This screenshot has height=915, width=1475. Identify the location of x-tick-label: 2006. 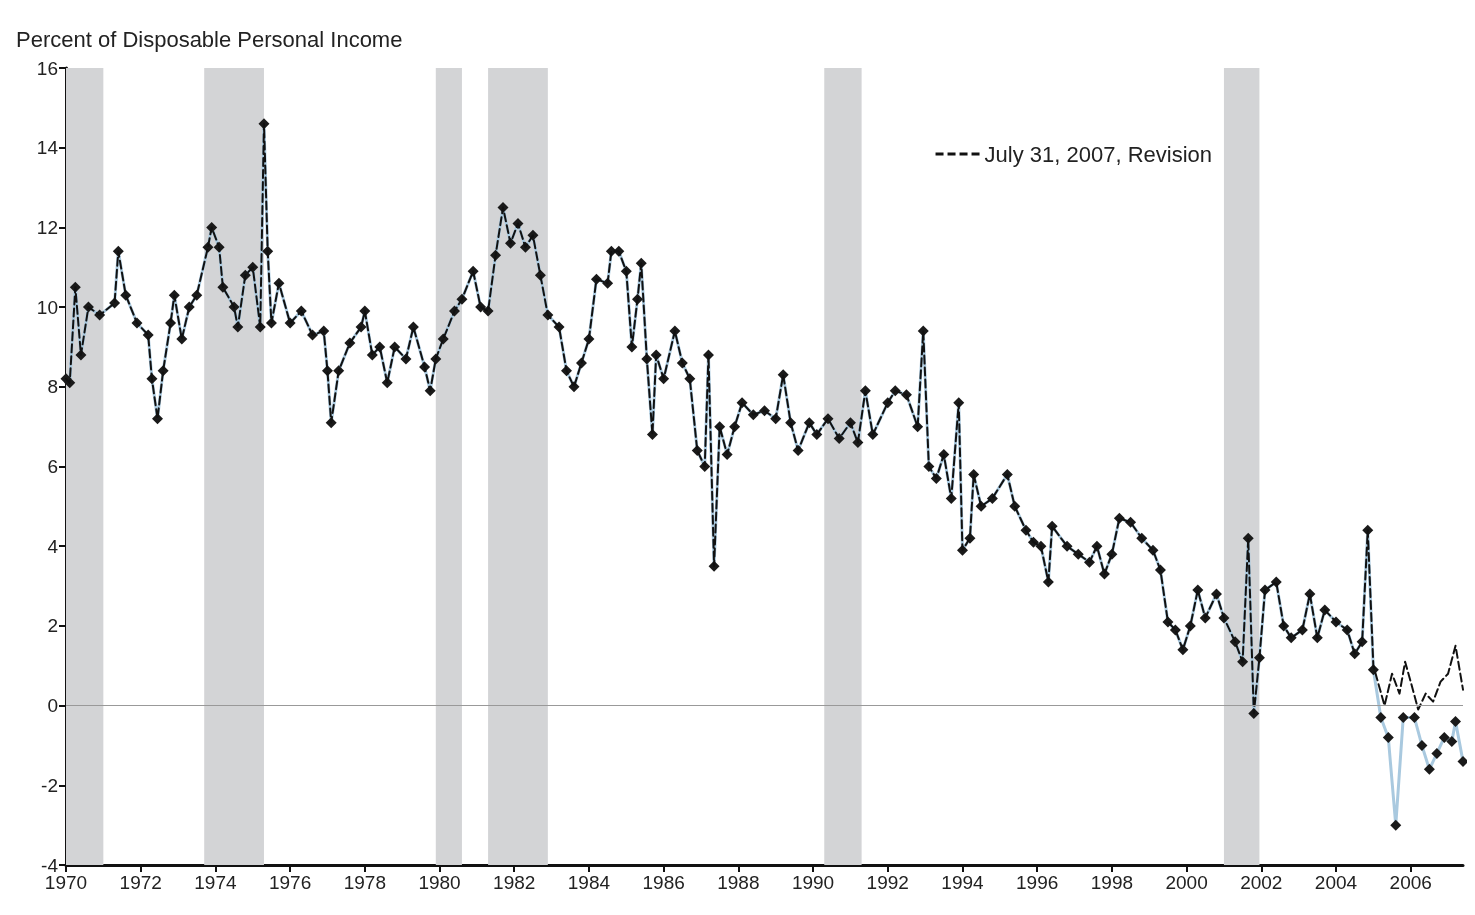
(1410, 882).